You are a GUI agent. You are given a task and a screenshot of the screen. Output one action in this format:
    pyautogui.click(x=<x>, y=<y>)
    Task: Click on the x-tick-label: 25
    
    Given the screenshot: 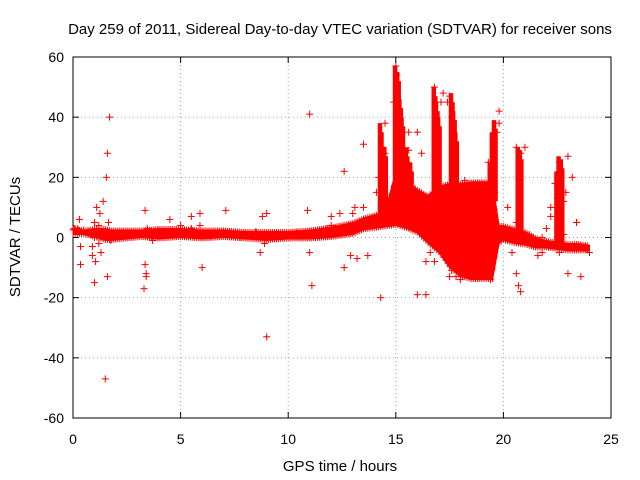 What is the action you would take?
    pyautogui.click(x=611, y=439)
    